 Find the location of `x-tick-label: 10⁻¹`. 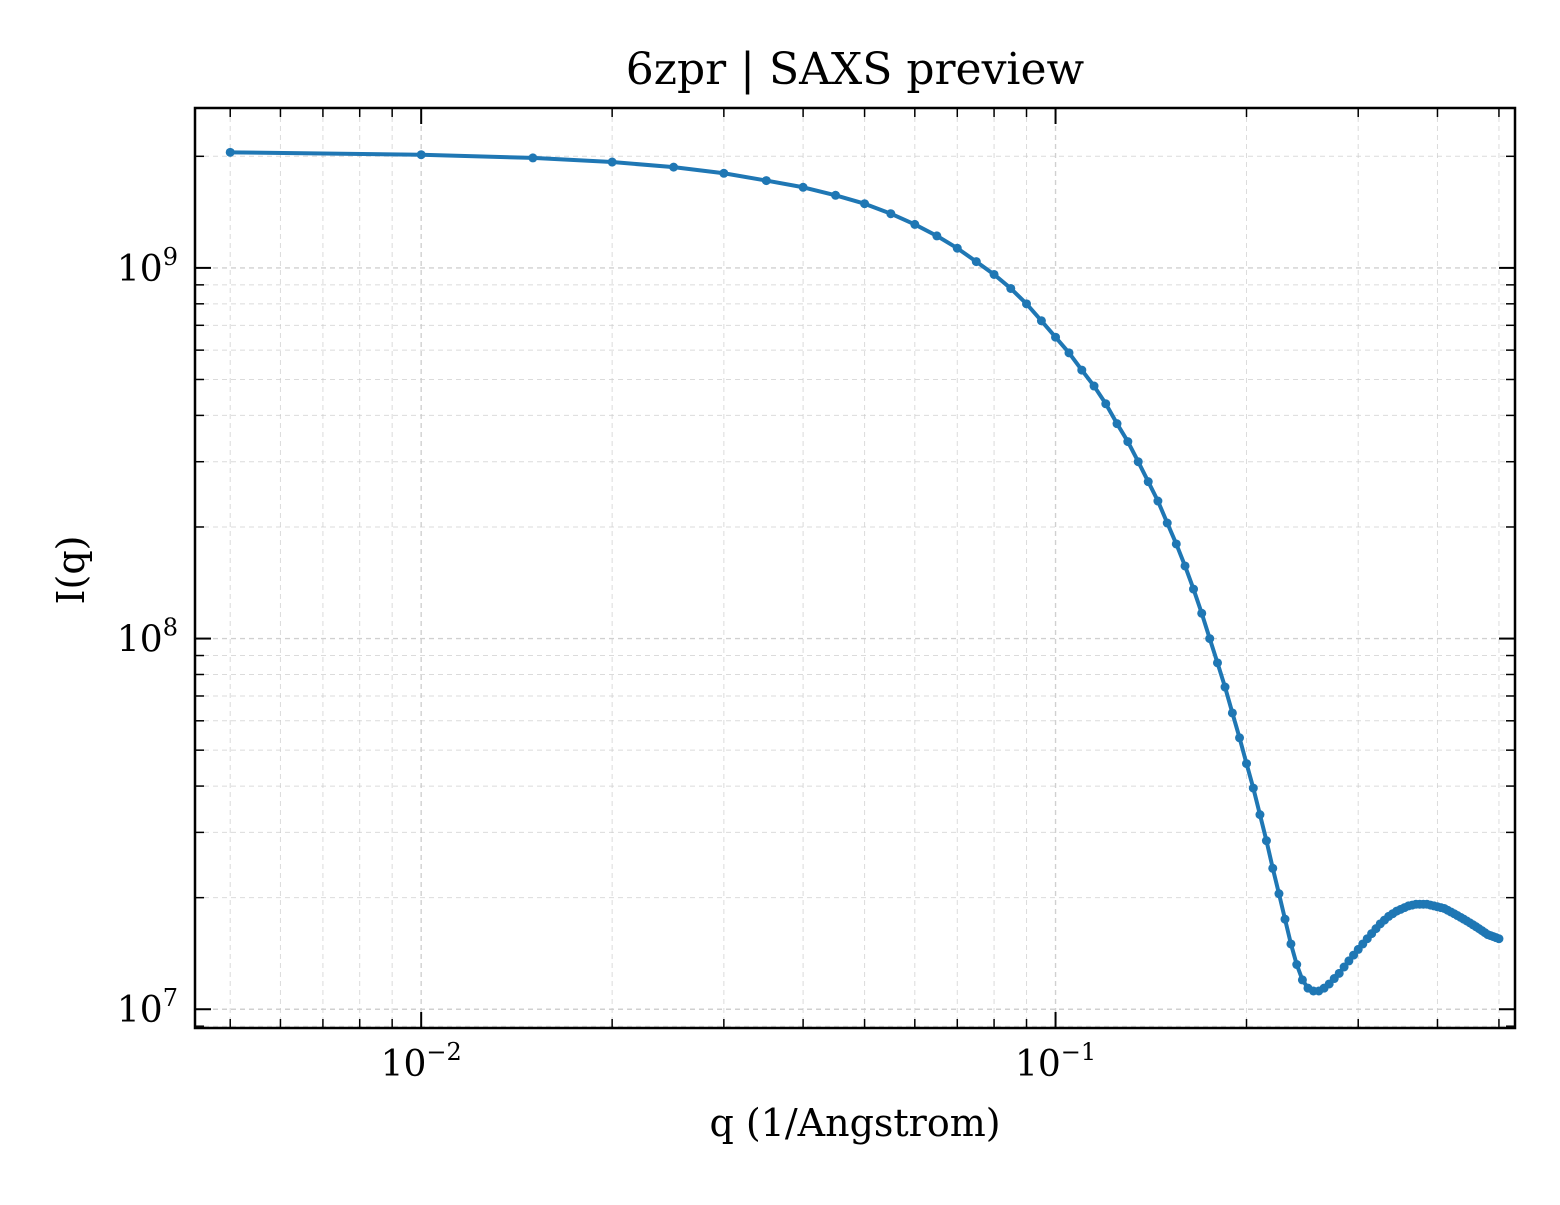

x-tick-label: 10⁻¹ is located at coordinates (1055, 1061).